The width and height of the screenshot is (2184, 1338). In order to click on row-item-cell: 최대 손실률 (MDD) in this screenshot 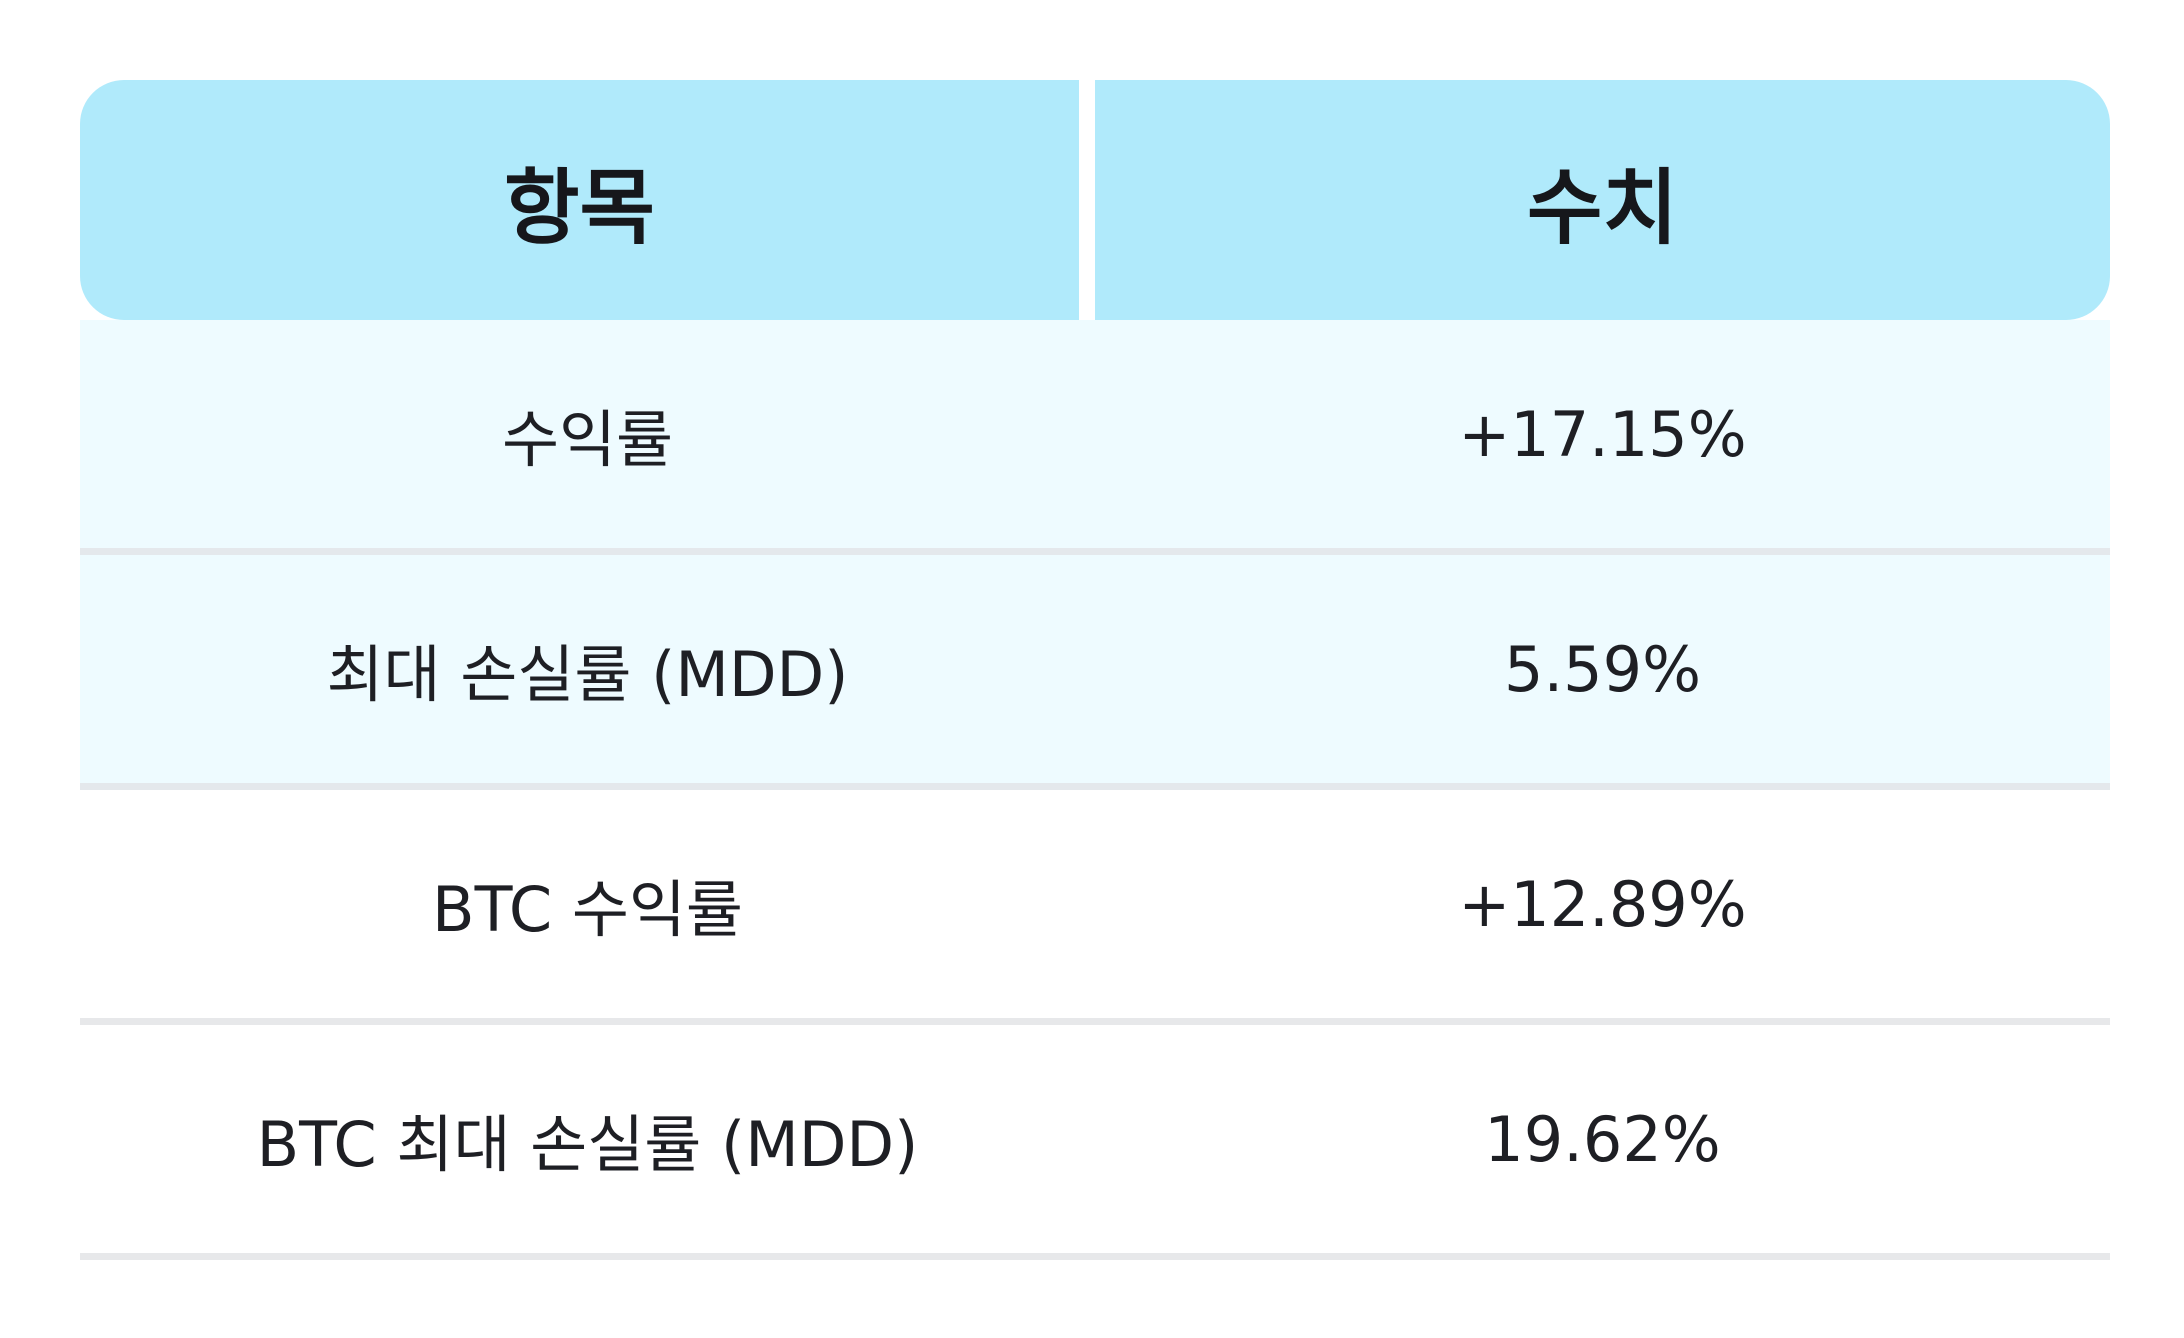, I will do `click(587, 674)`.